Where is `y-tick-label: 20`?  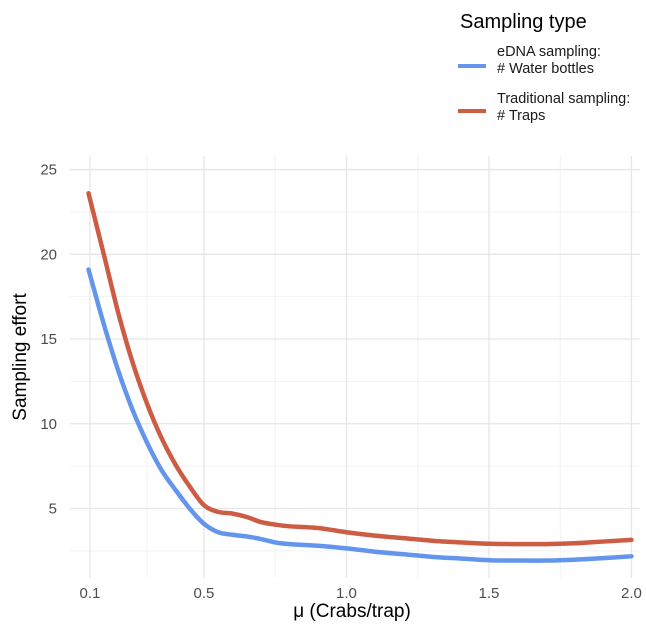
y-tick-label: 20 is located at coordinates (48, 254).